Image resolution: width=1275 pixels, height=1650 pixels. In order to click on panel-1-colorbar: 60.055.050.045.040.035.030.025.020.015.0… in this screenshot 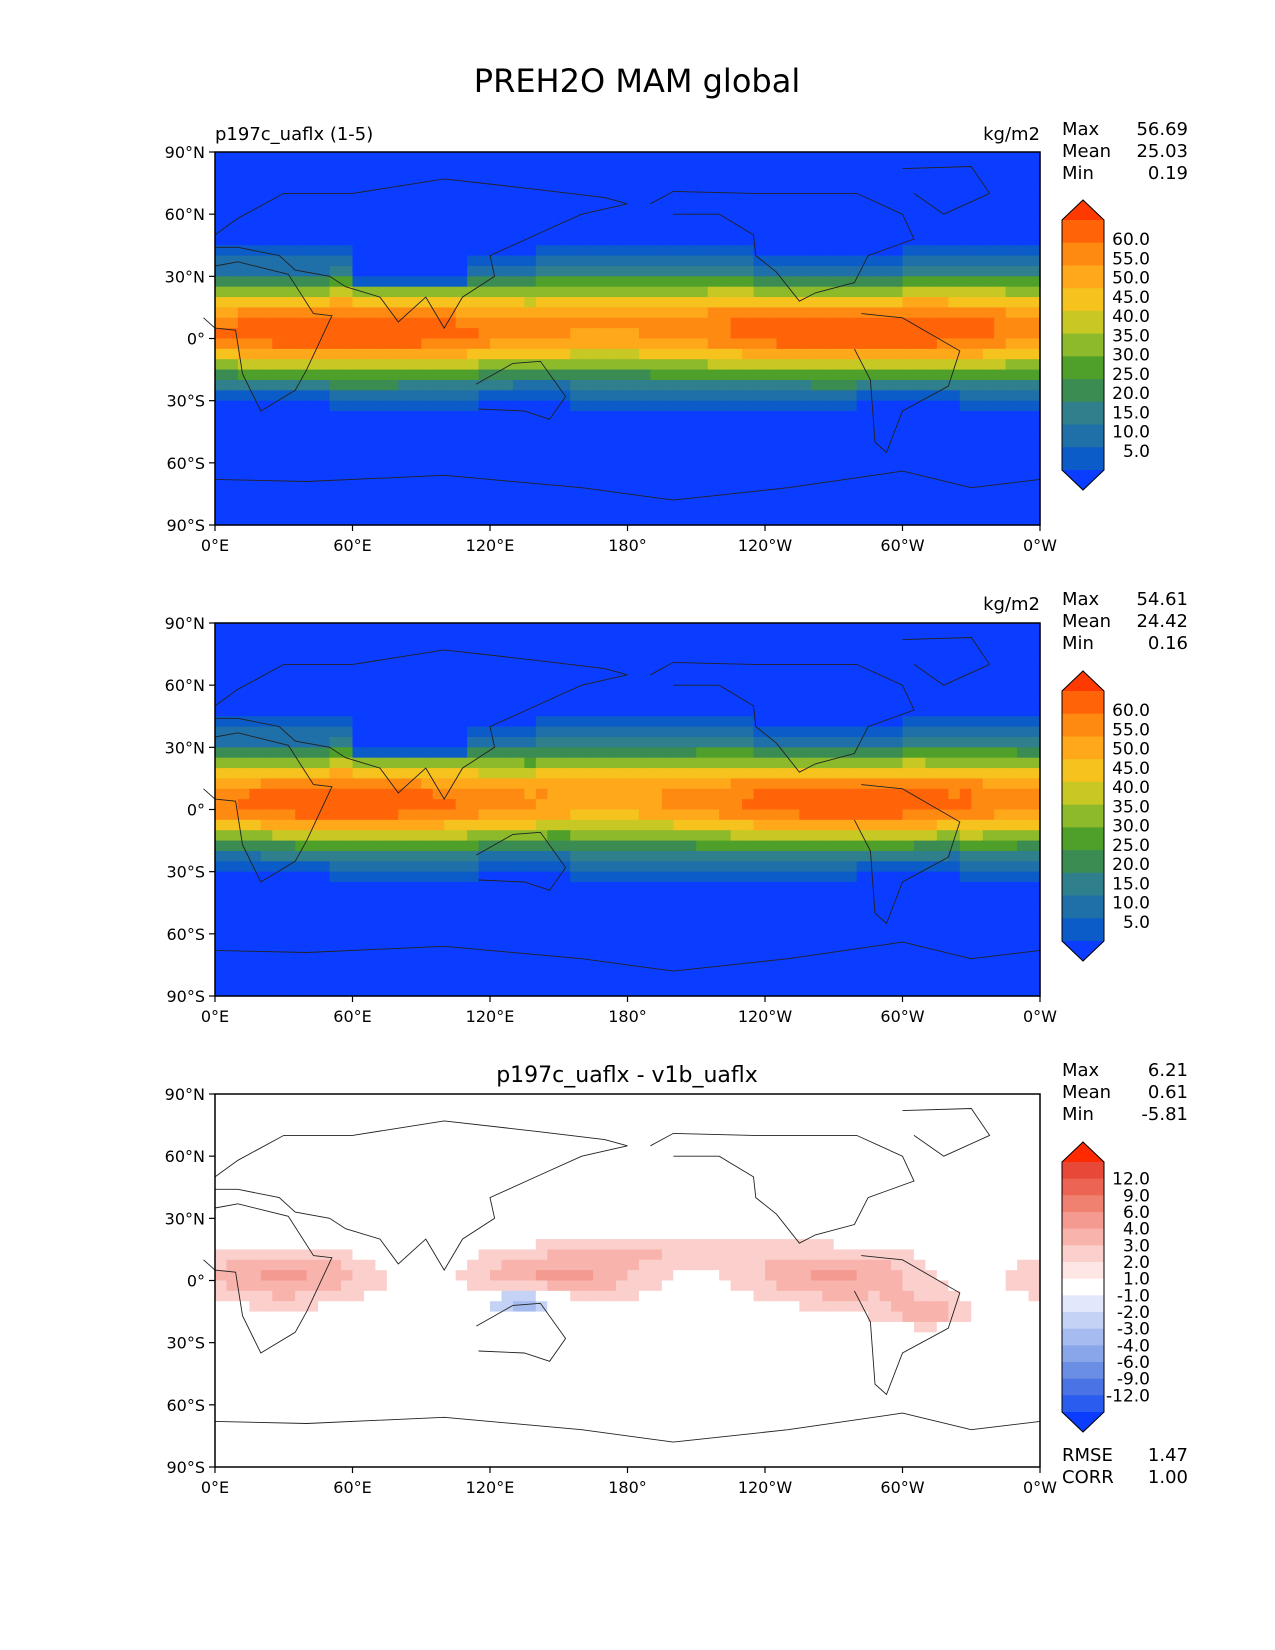, I will do `click(1105, 345)`.